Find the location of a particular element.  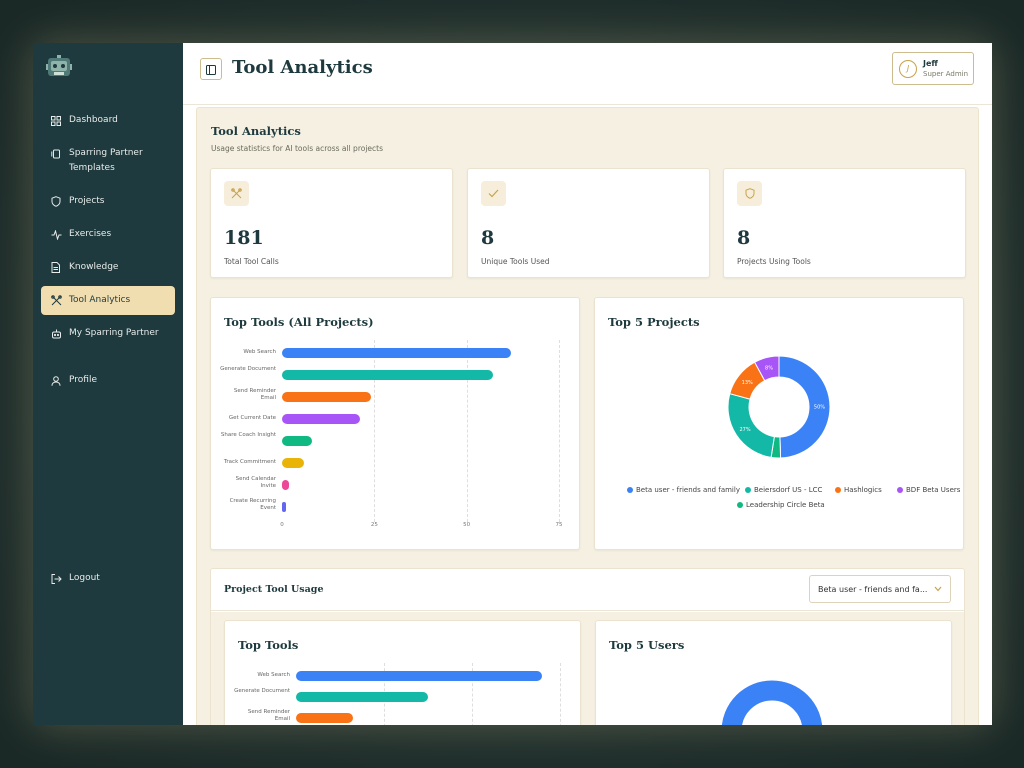

sidebar-item-label: Knowledge is located at coordinates (94, 267).